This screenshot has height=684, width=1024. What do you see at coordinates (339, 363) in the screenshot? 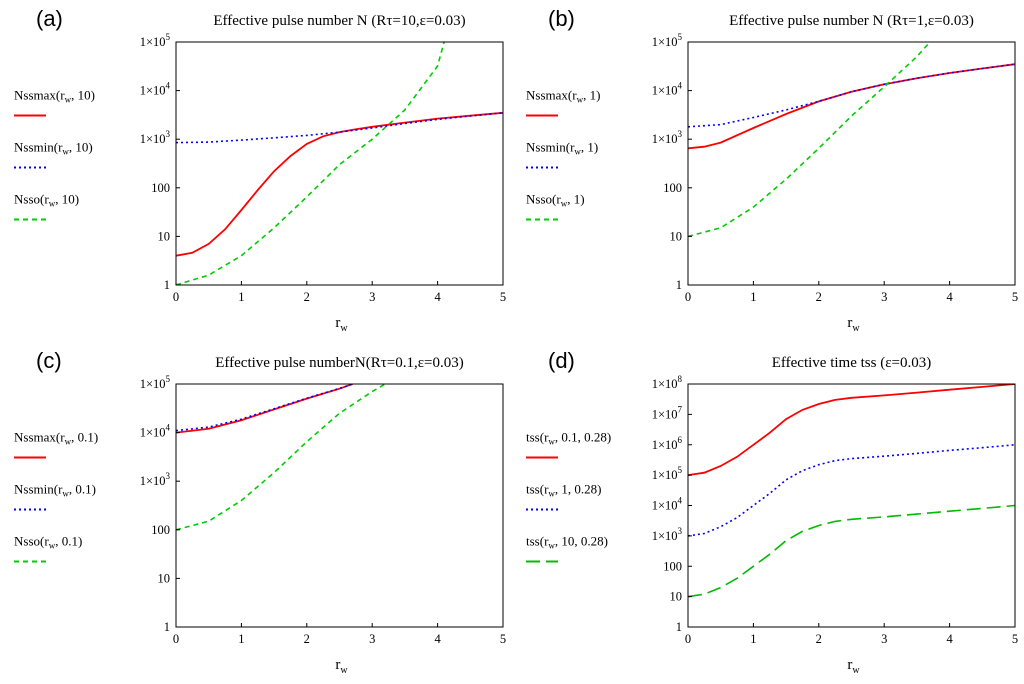
I see `chart-title: Effective pulse numberN(Rτ=0.1,ε=0.03)` at bounding box center [339, 363].